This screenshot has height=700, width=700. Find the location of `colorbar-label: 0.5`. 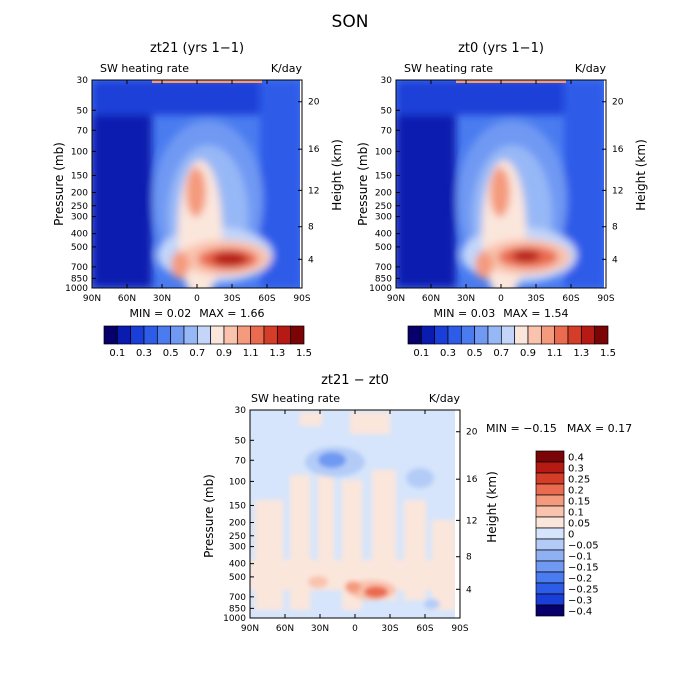

colorbar-label: 0.5 is located at coordinates (475, 353).